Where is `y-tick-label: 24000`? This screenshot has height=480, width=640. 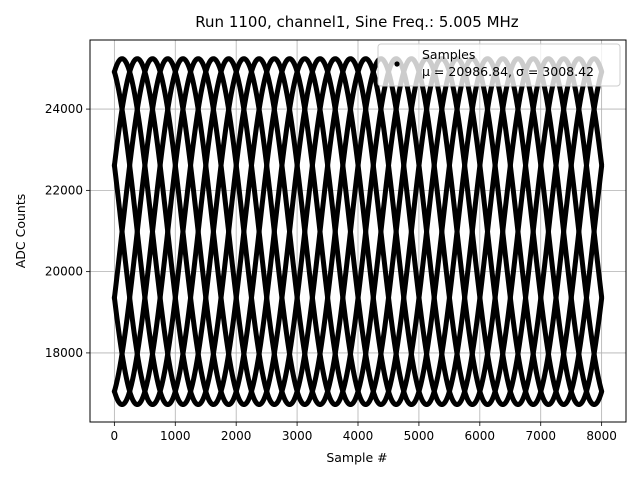
y-tick-label: 24000 is located at coordinates (64, 109).